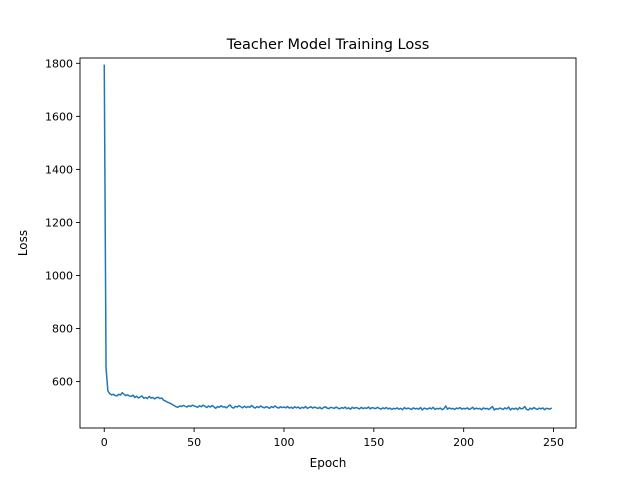 The image size is (640, 480). I want to click on y-tick-label: 800, so click(62, 329).